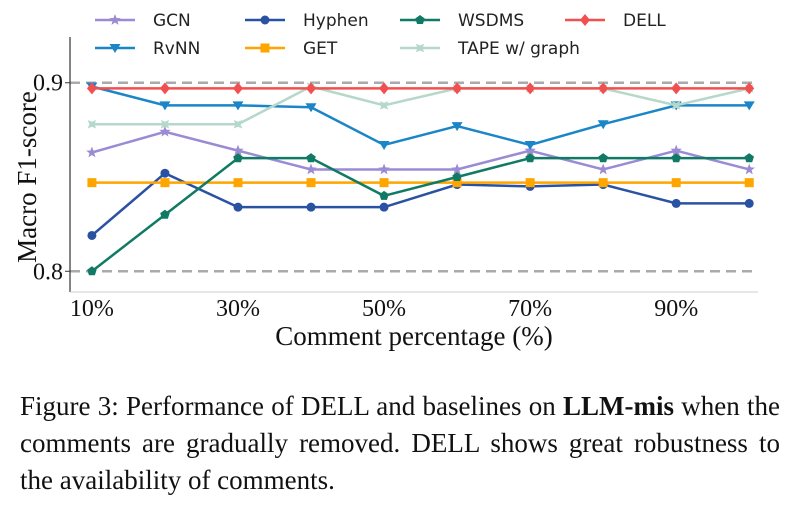  I want to click on legend-label: WSDMS, so click(491, 21).